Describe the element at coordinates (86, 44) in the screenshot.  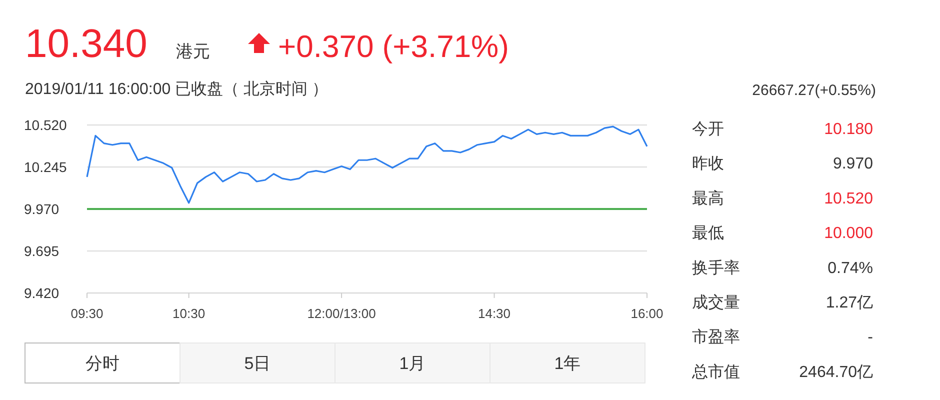
I see `chart-title: 10.340` at that location.